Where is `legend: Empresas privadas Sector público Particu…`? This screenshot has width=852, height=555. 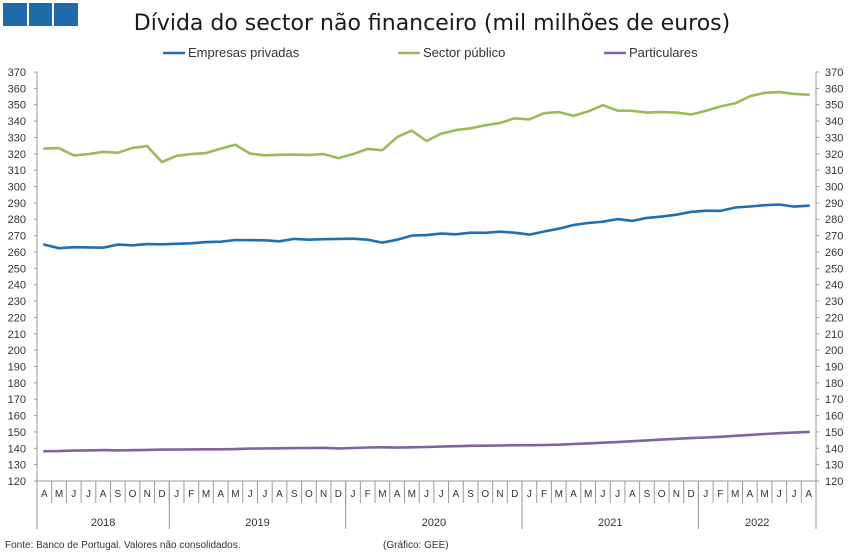
legend: Empresas privadas Sector público Particu… is located at coordinates (430, 52).